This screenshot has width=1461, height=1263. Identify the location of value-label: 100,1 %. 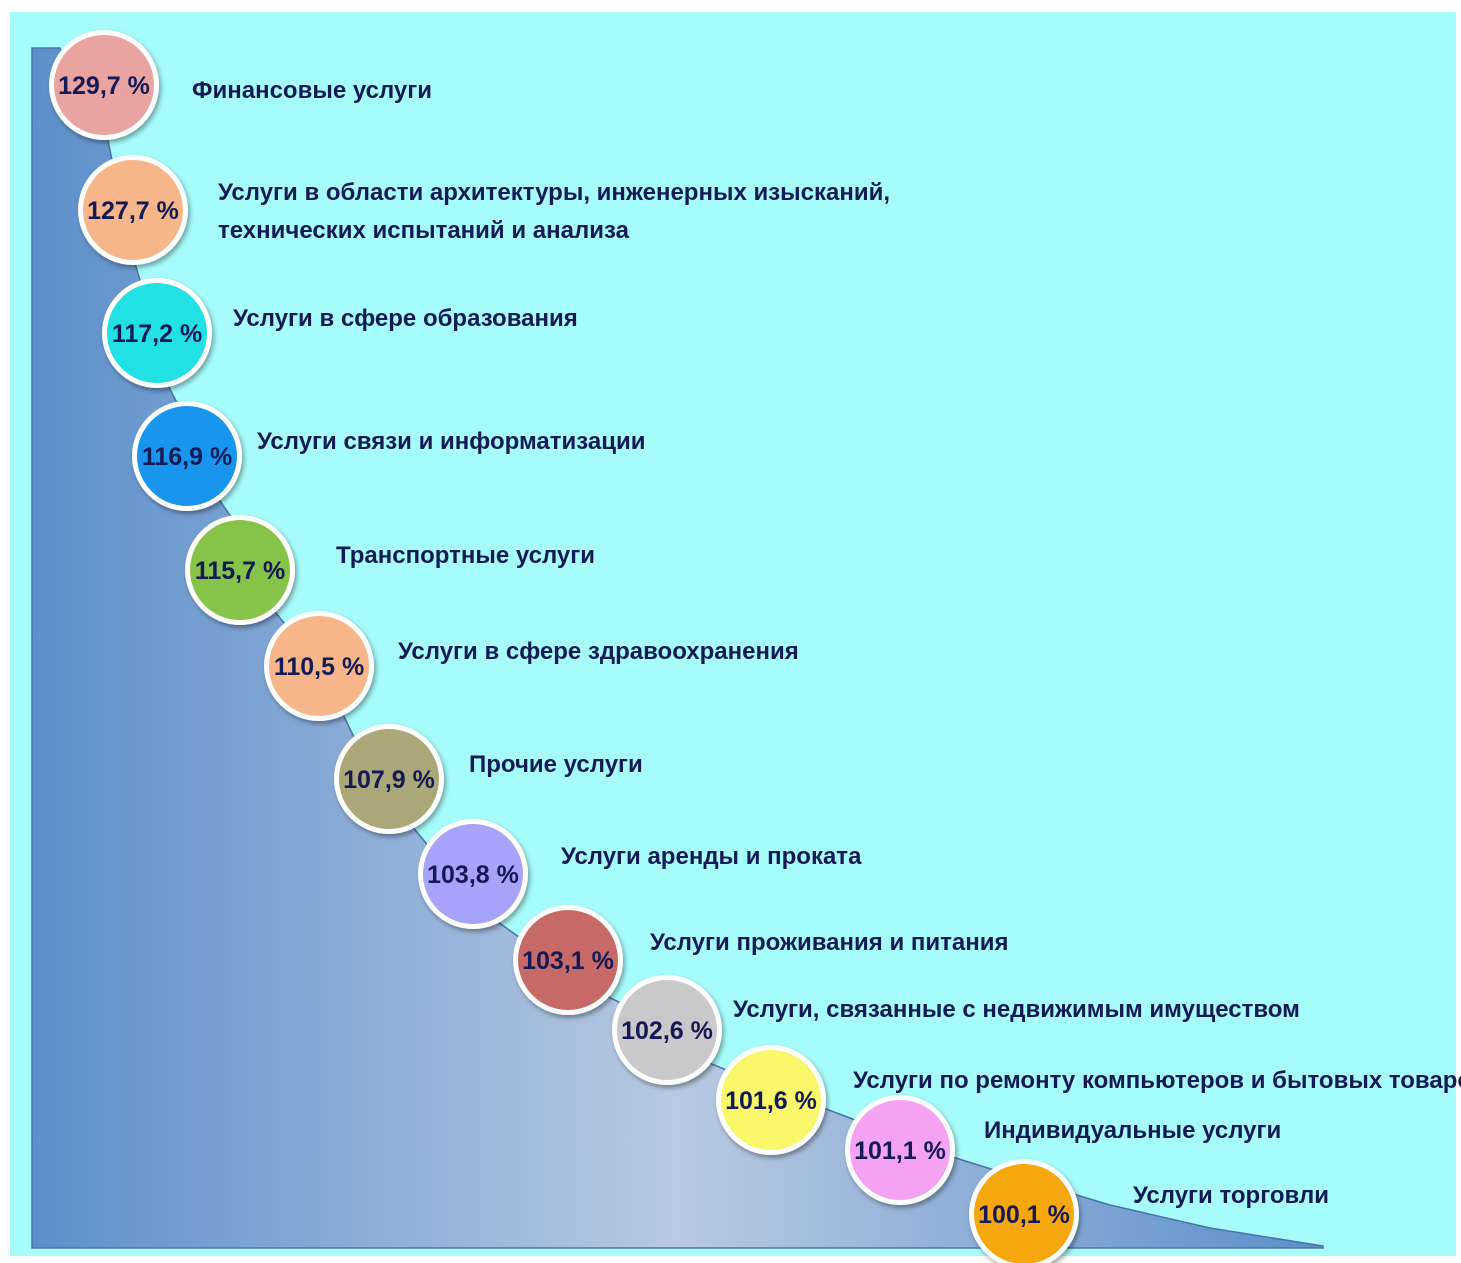
(1024, 1215).